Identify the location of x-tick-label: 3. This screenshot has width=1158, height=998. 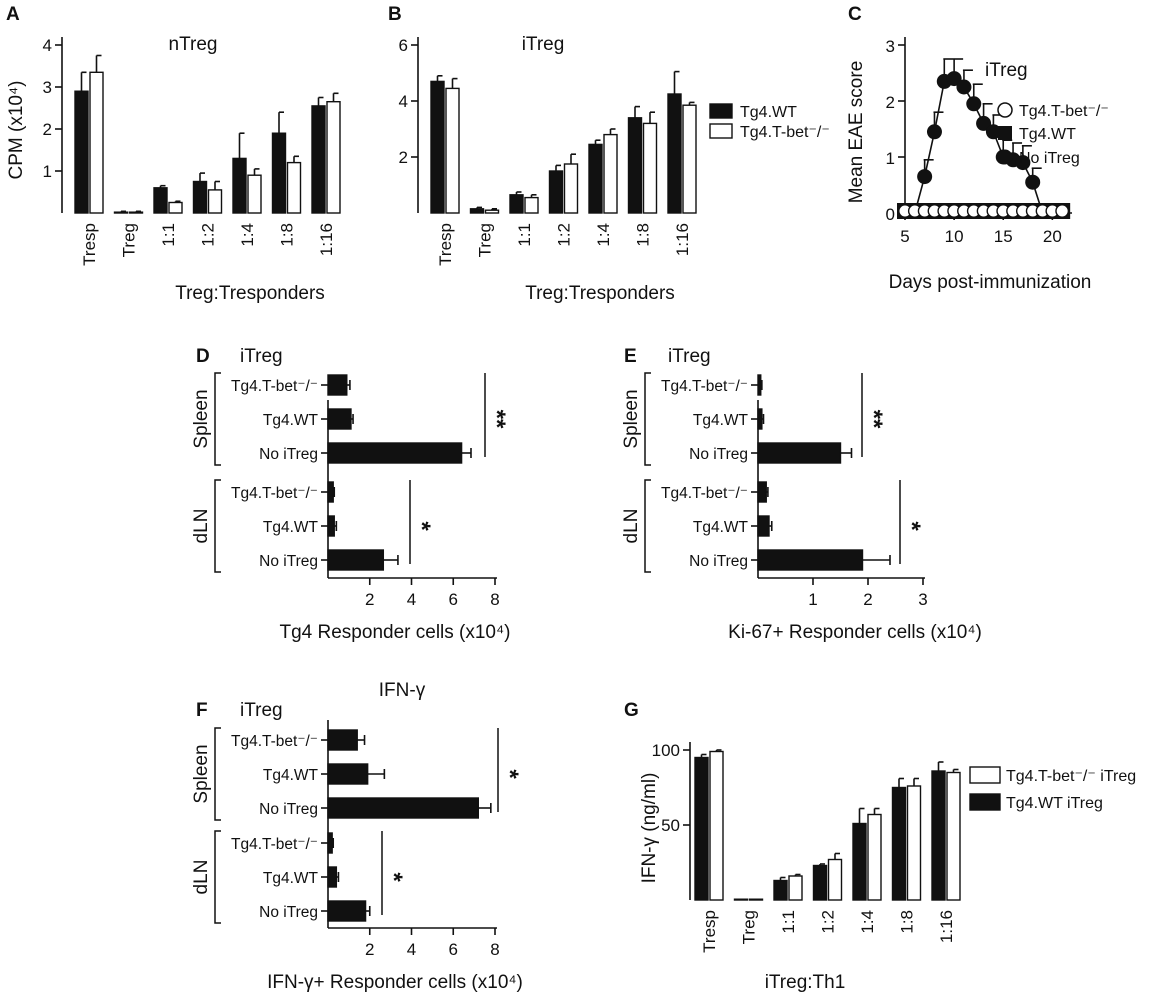
(922, 599).